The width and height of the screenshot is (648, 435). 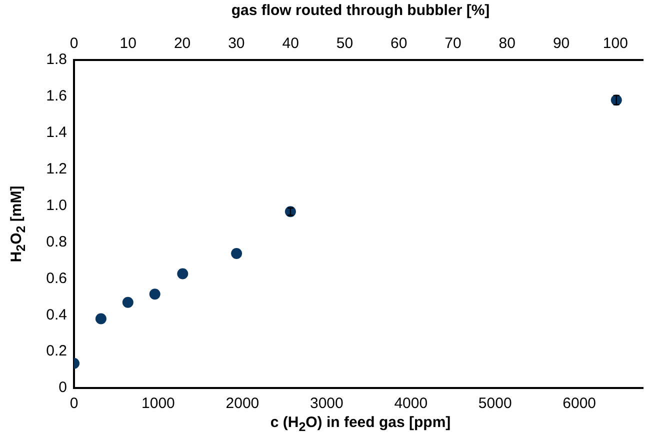 What do you see at coordinates (56, 351) in the screenshot?
I see `y-tick-label: 0.2` at bounding box center [56, 351].